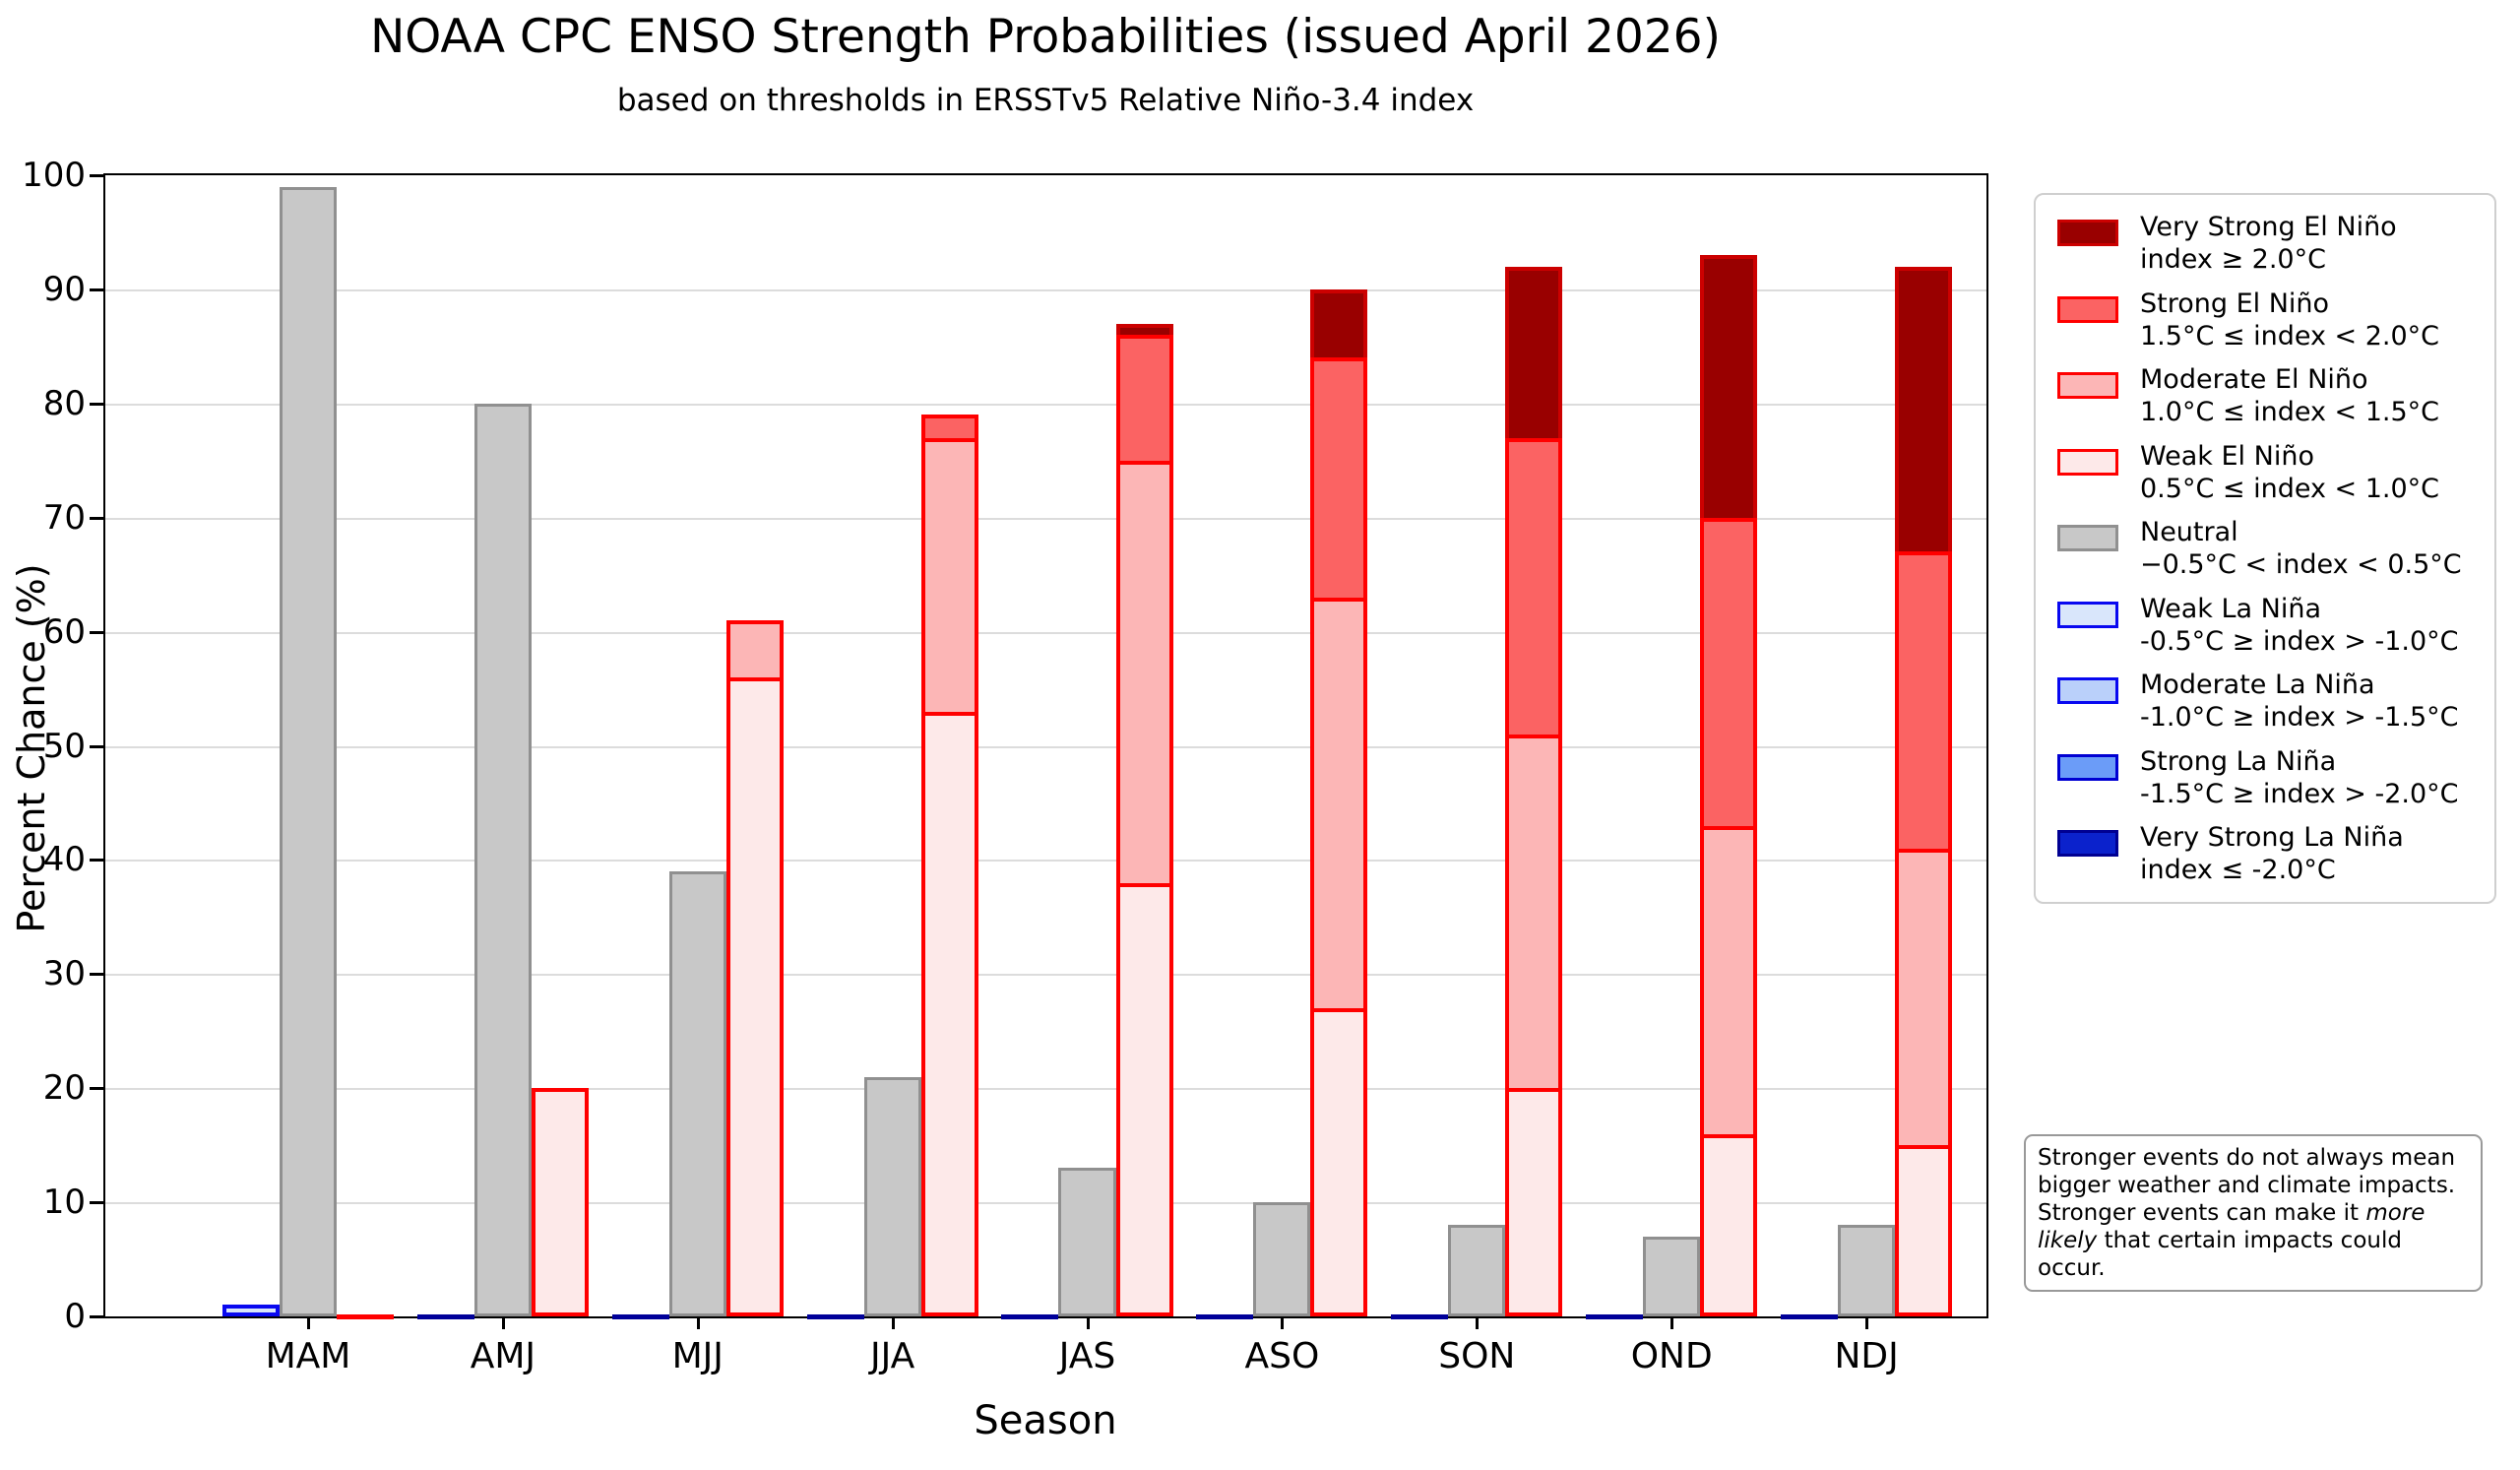  What do you see at coordinates (2289, 472) in the screenshot?
I see `legend-text: Weak El Niño 0.5°C ≤ index < 1.0°C` at bounding box center [2289, 472].